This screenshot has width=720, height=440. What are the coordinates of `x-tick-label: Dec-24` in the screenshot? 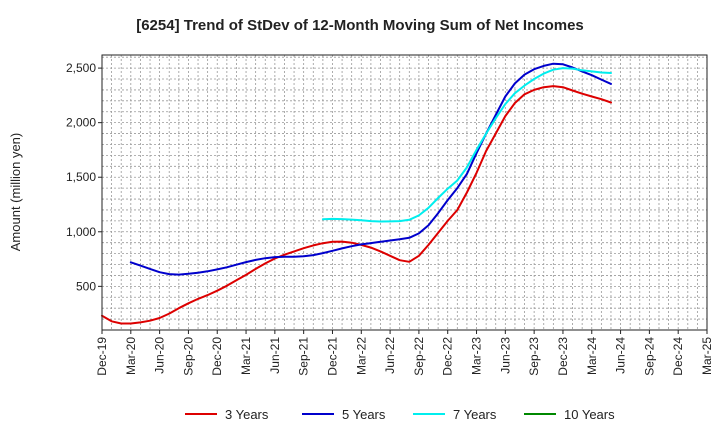 It's located at (678, 356).